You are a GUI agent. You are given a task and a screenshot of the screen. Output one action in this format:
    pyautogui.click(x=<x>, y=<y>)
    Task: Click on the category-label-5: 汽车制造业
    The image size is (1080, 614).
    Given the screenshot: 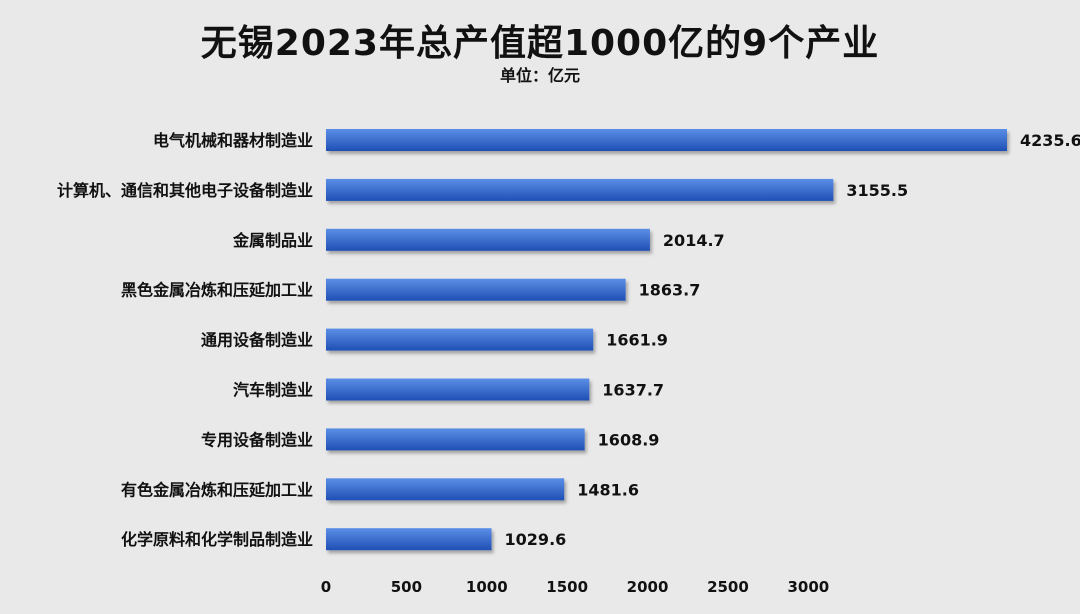 What is the action you would take?
    pyautogui.click(x=273, y=390)
    